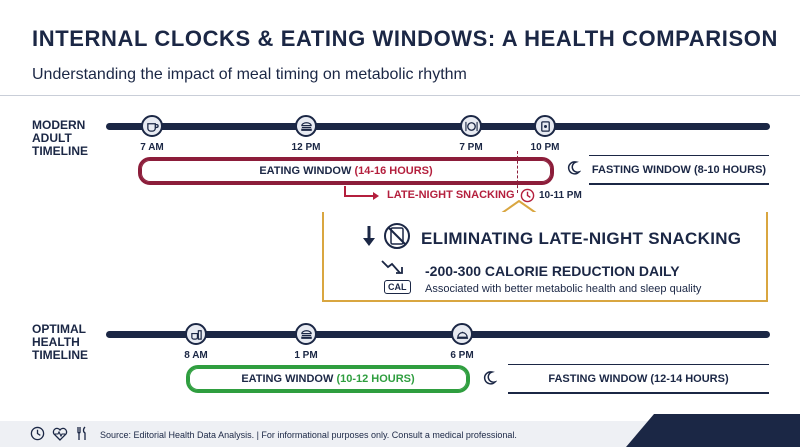  Describe the element at coordinates (196, 334) in the screenshot. I see `breakfast-icon` at that location.